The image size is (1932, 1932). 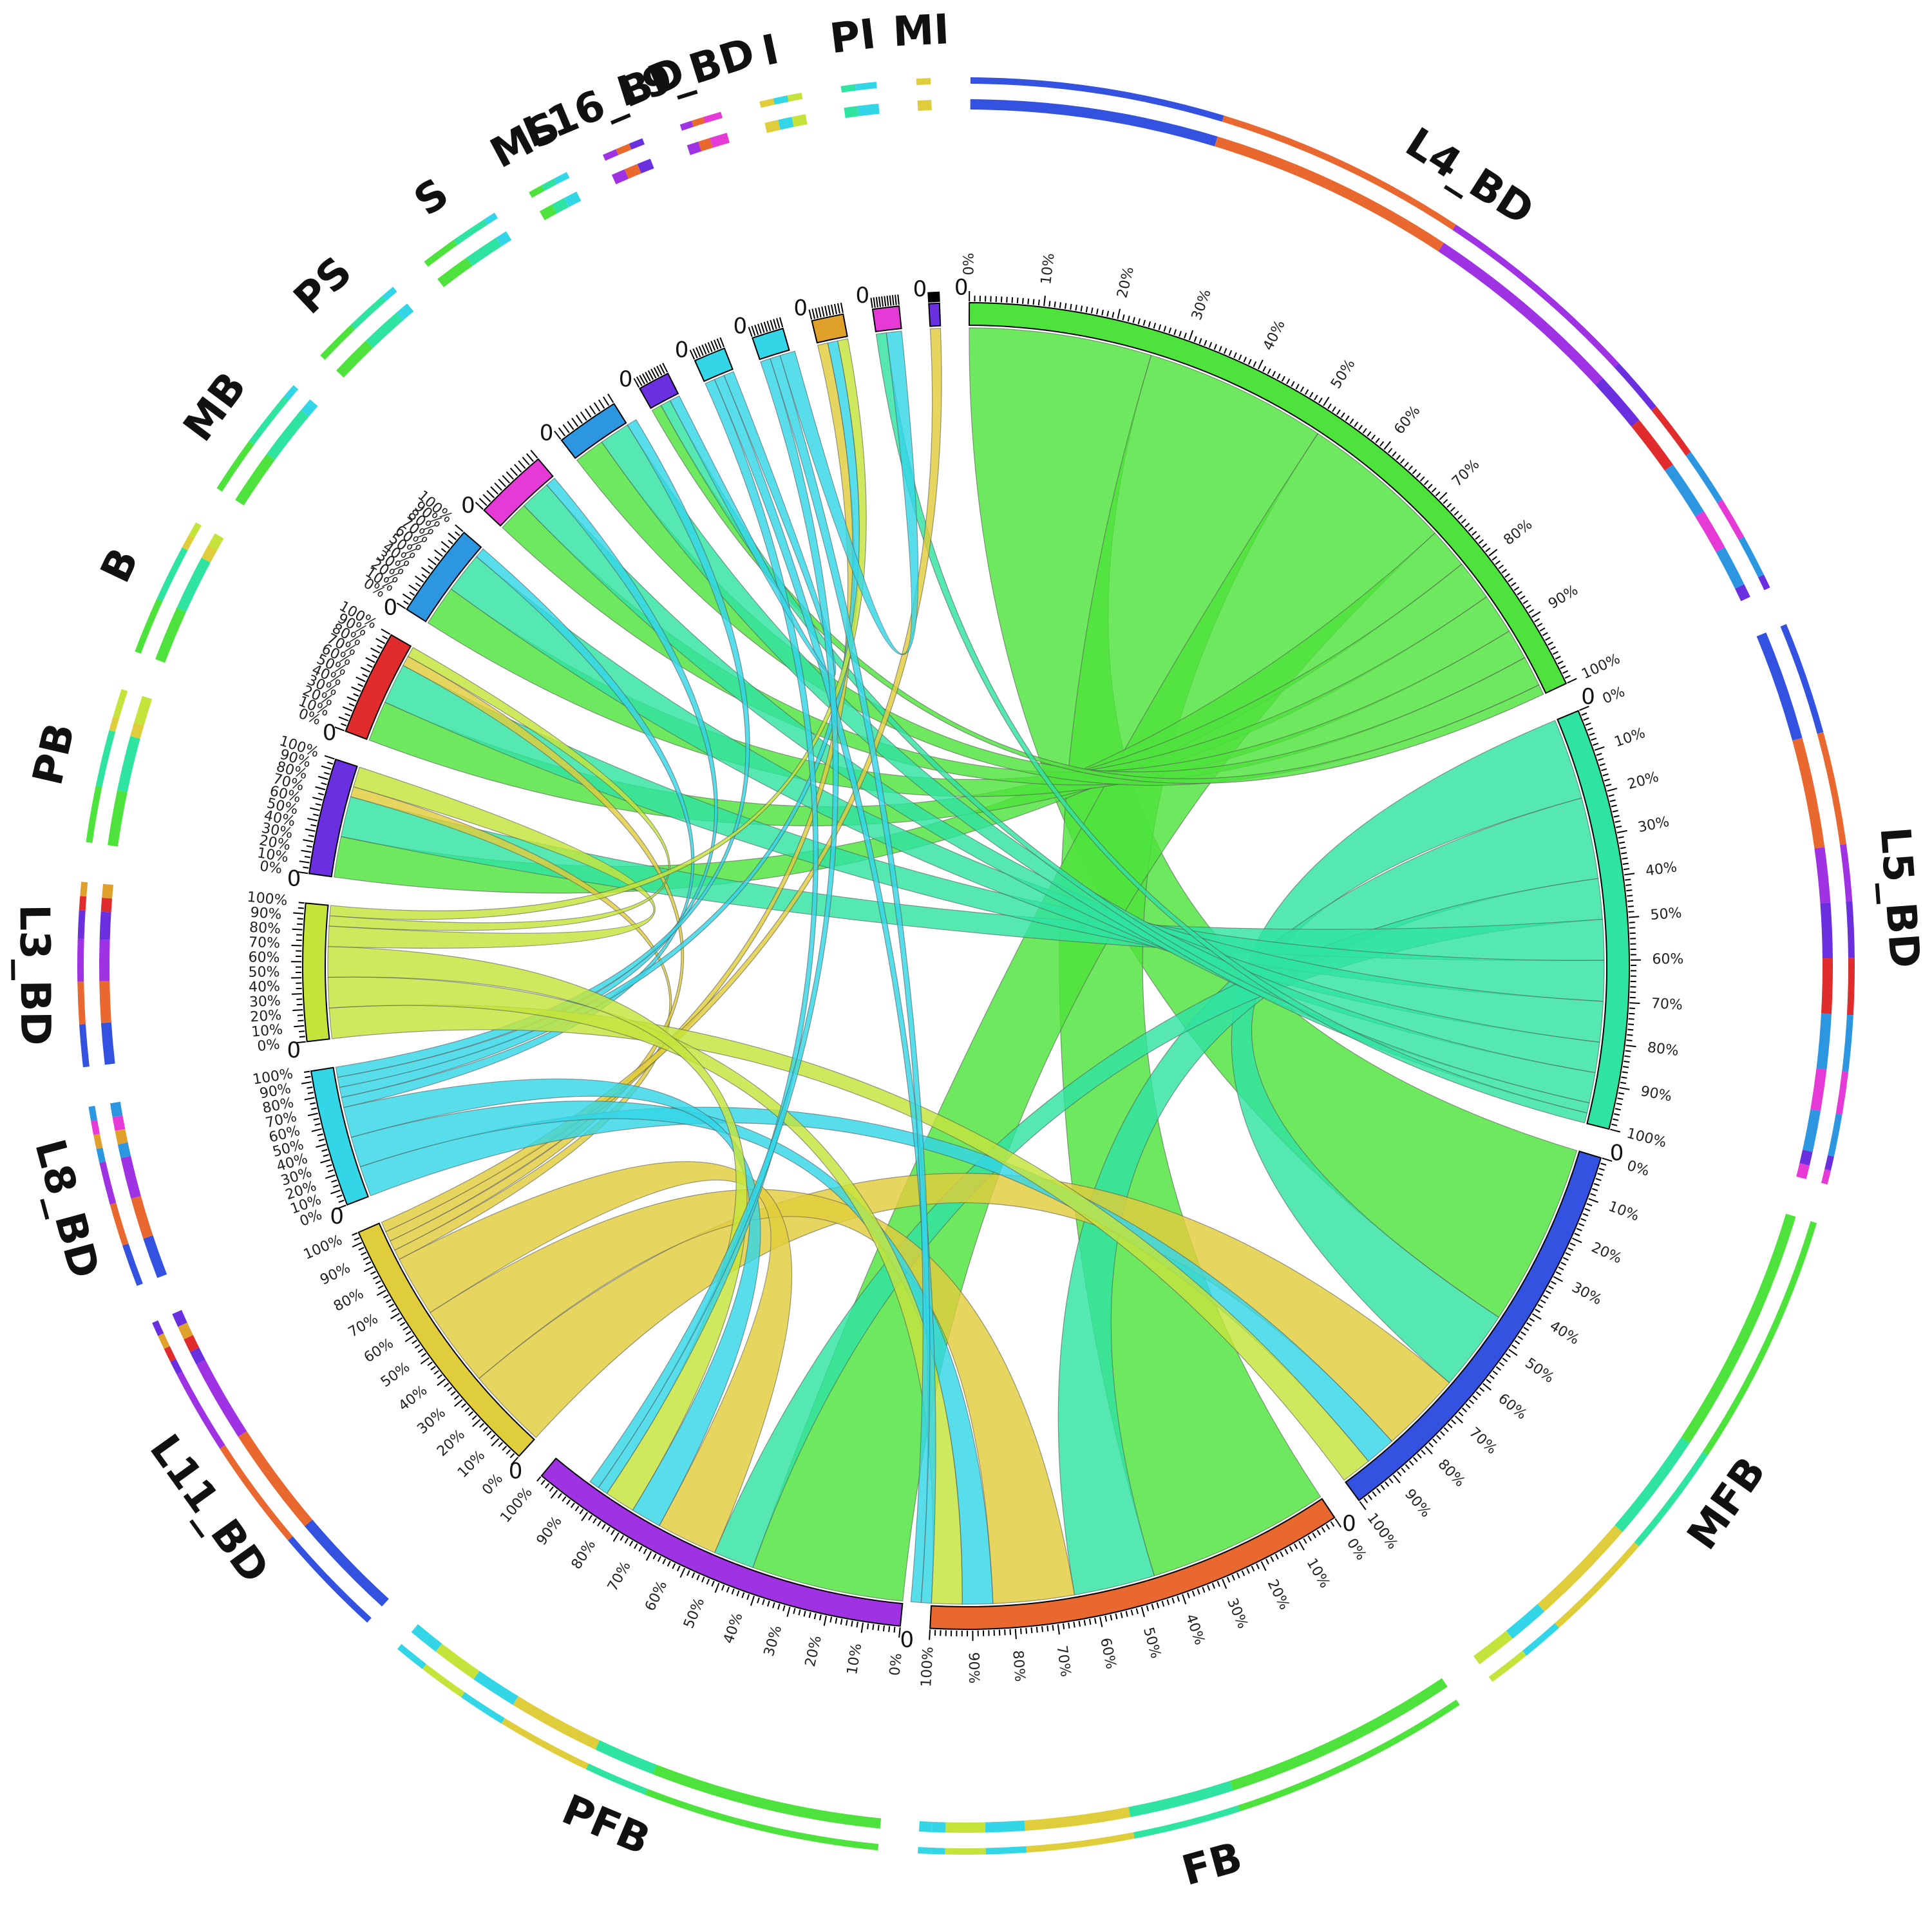 I want to click on tick-label: 20%, so click(x=1643, y=781).